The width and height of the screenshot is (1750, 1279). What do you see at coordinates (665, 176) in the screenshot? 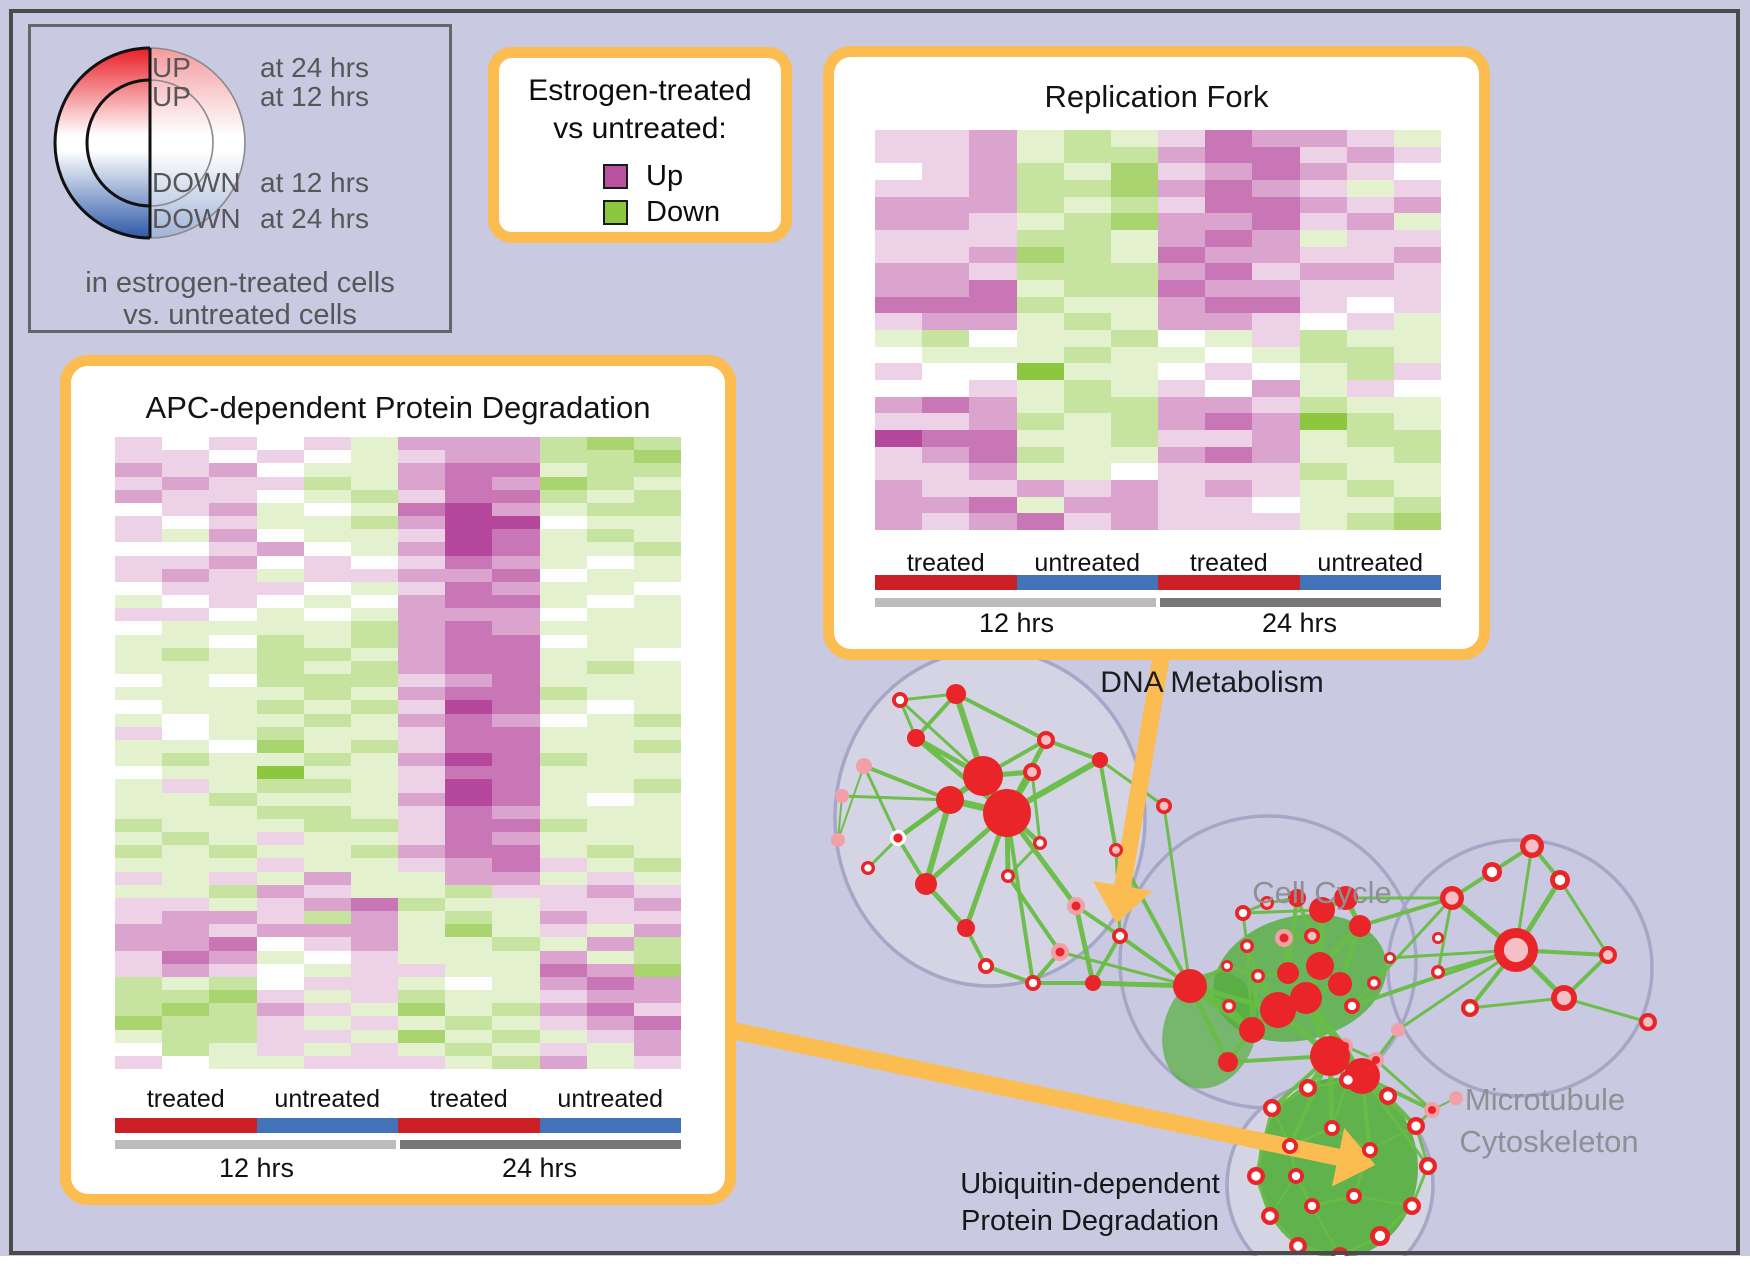
I see `up-color-label: Up` at bounding box center [665, 176].